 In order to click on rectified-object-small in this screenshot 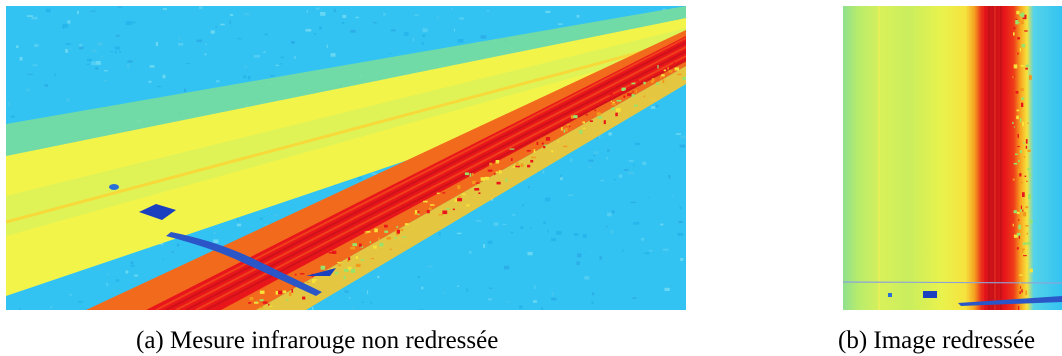, I will do `click(890, 295)`.